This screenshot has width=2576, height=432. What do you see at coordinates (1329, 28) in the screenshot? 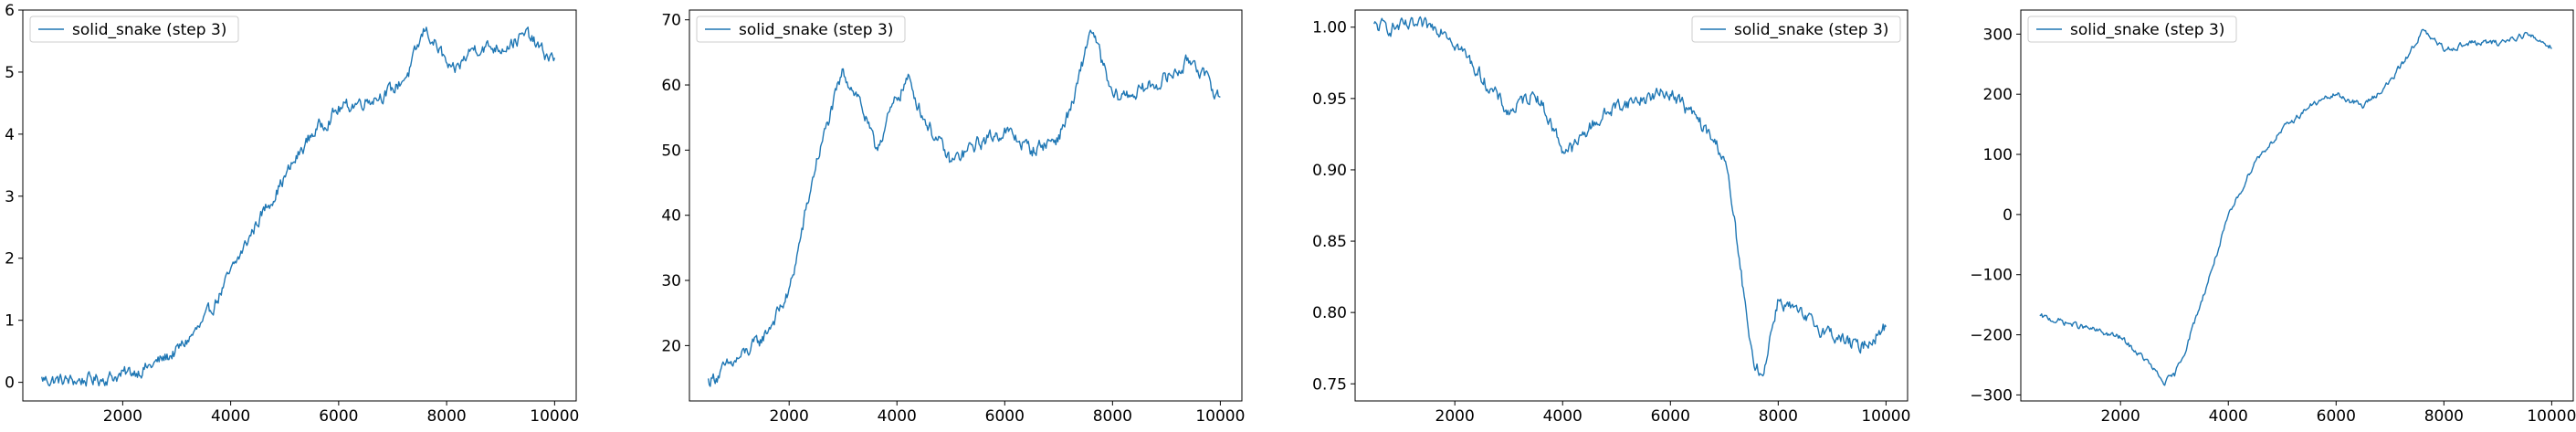
I see `y-tick-label: 1.00` at bounding box center [1329, 28].